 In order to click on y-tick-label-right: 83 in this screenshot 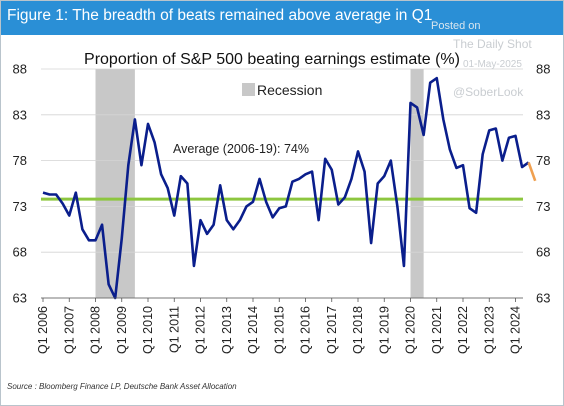, I will do `click(543, 114)`.